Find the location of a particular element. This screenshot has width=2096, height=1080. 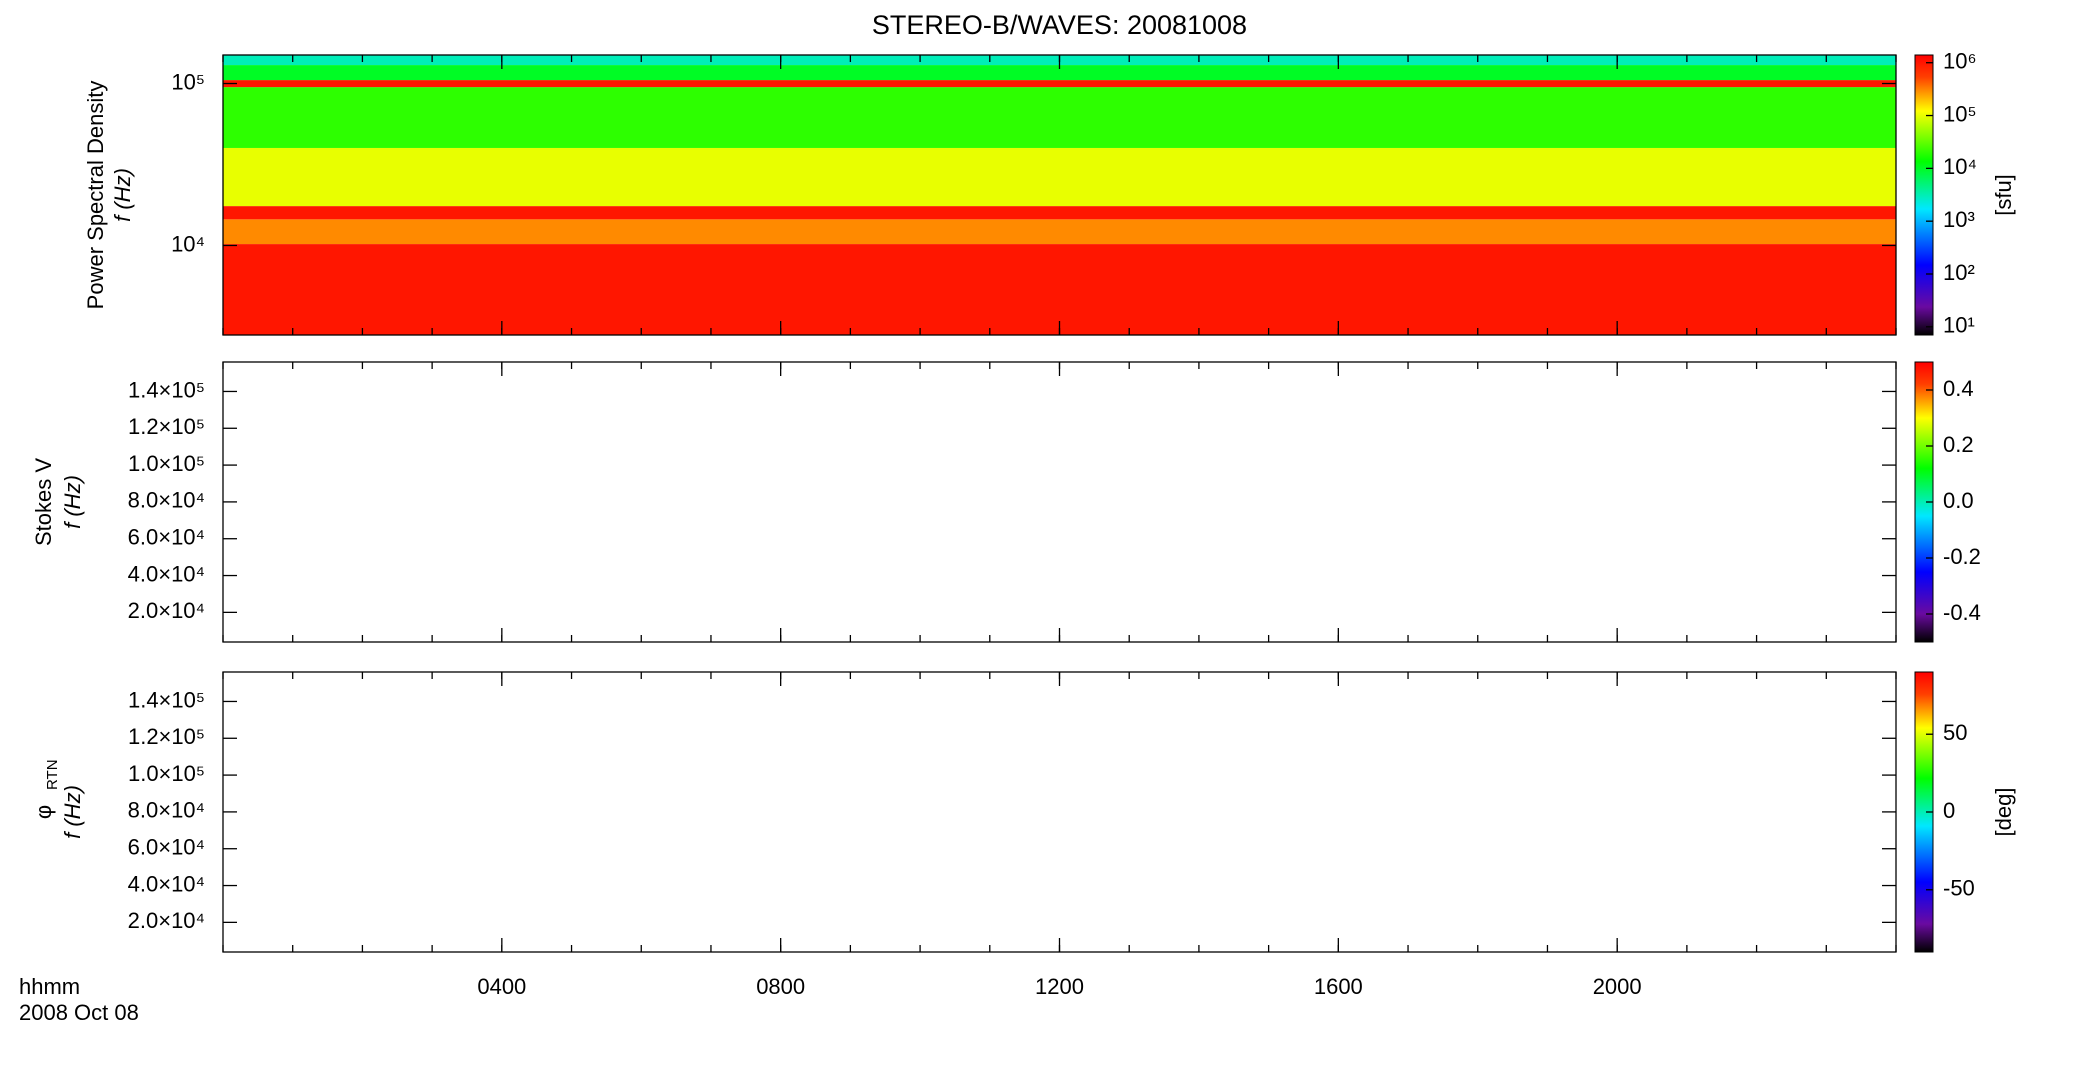

x-tick-label: 0400 is located at coordinates (501, 986).